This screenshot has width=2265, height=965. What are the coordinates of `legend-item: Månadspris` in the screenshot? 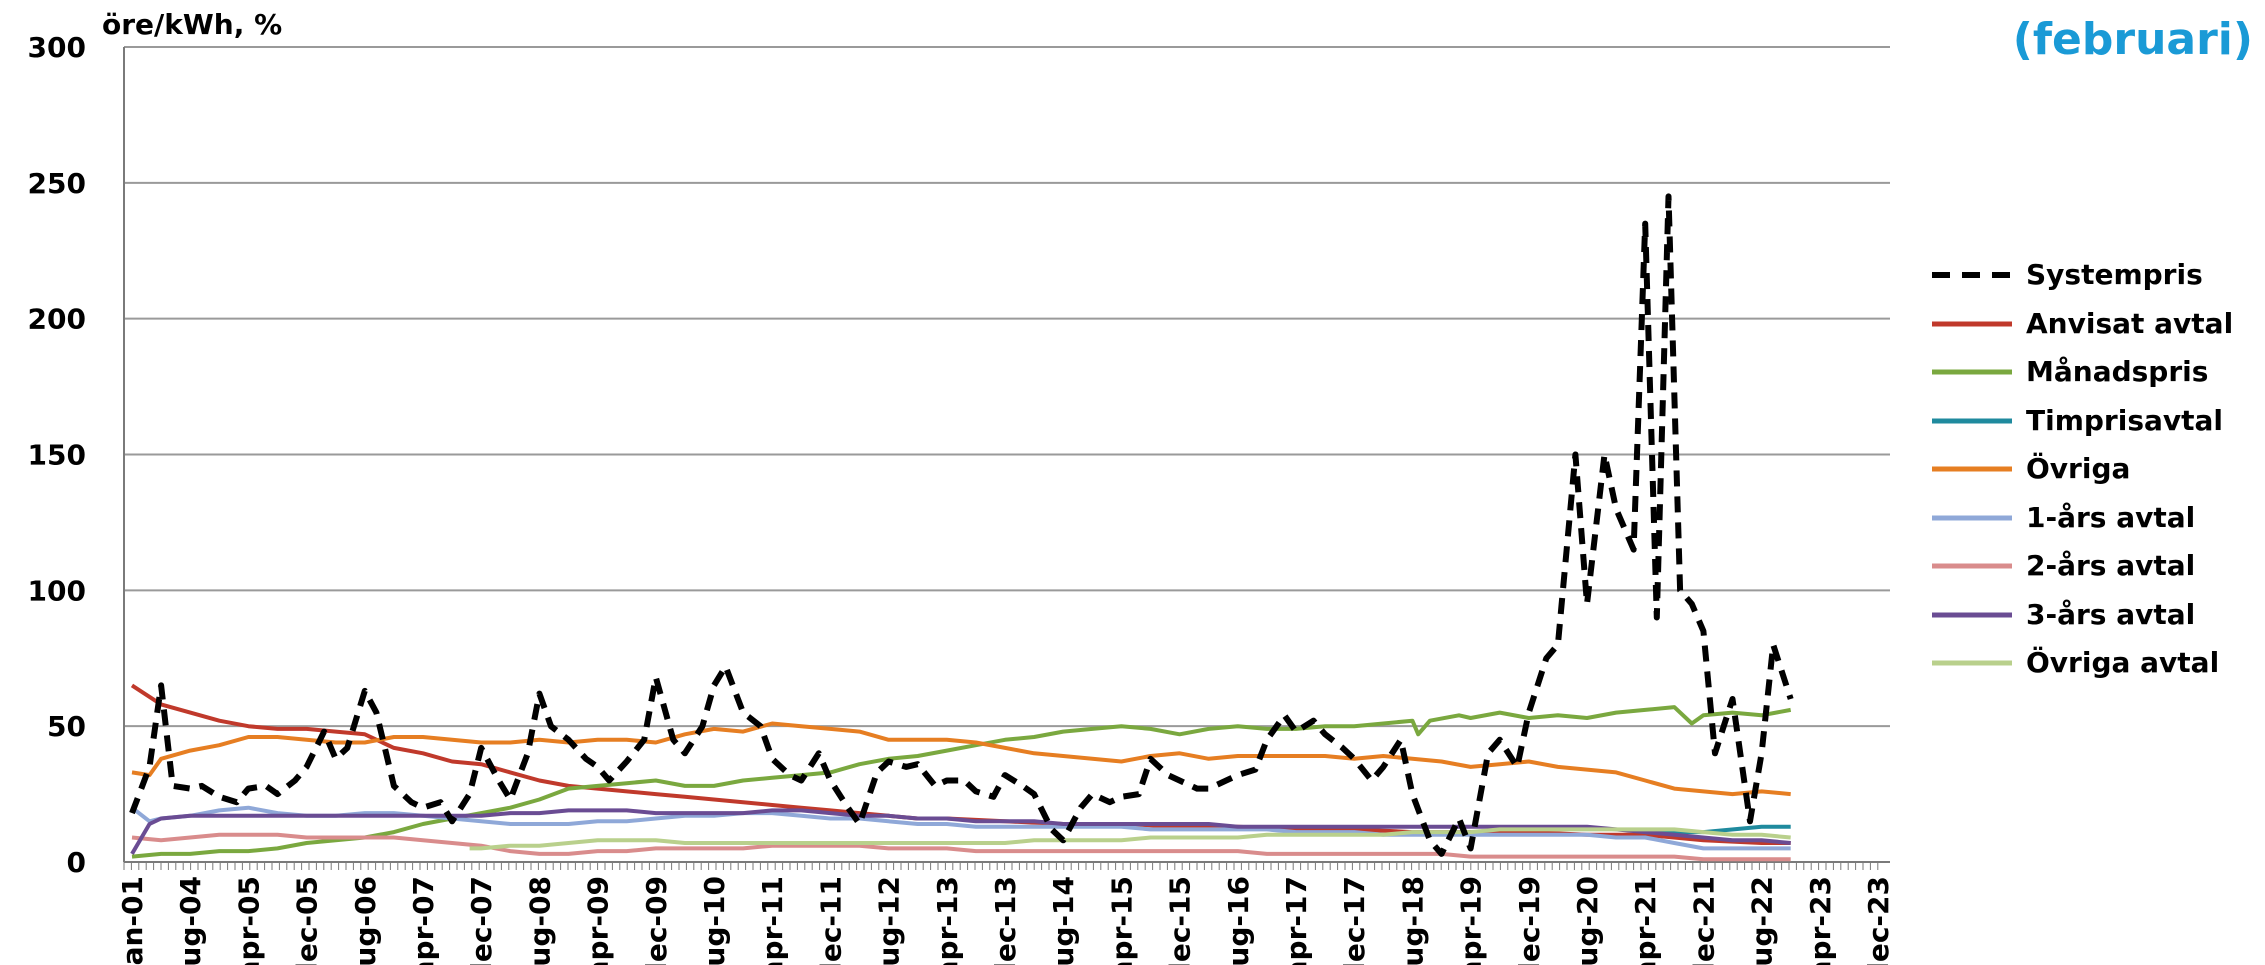 It's located at (2095, 372).